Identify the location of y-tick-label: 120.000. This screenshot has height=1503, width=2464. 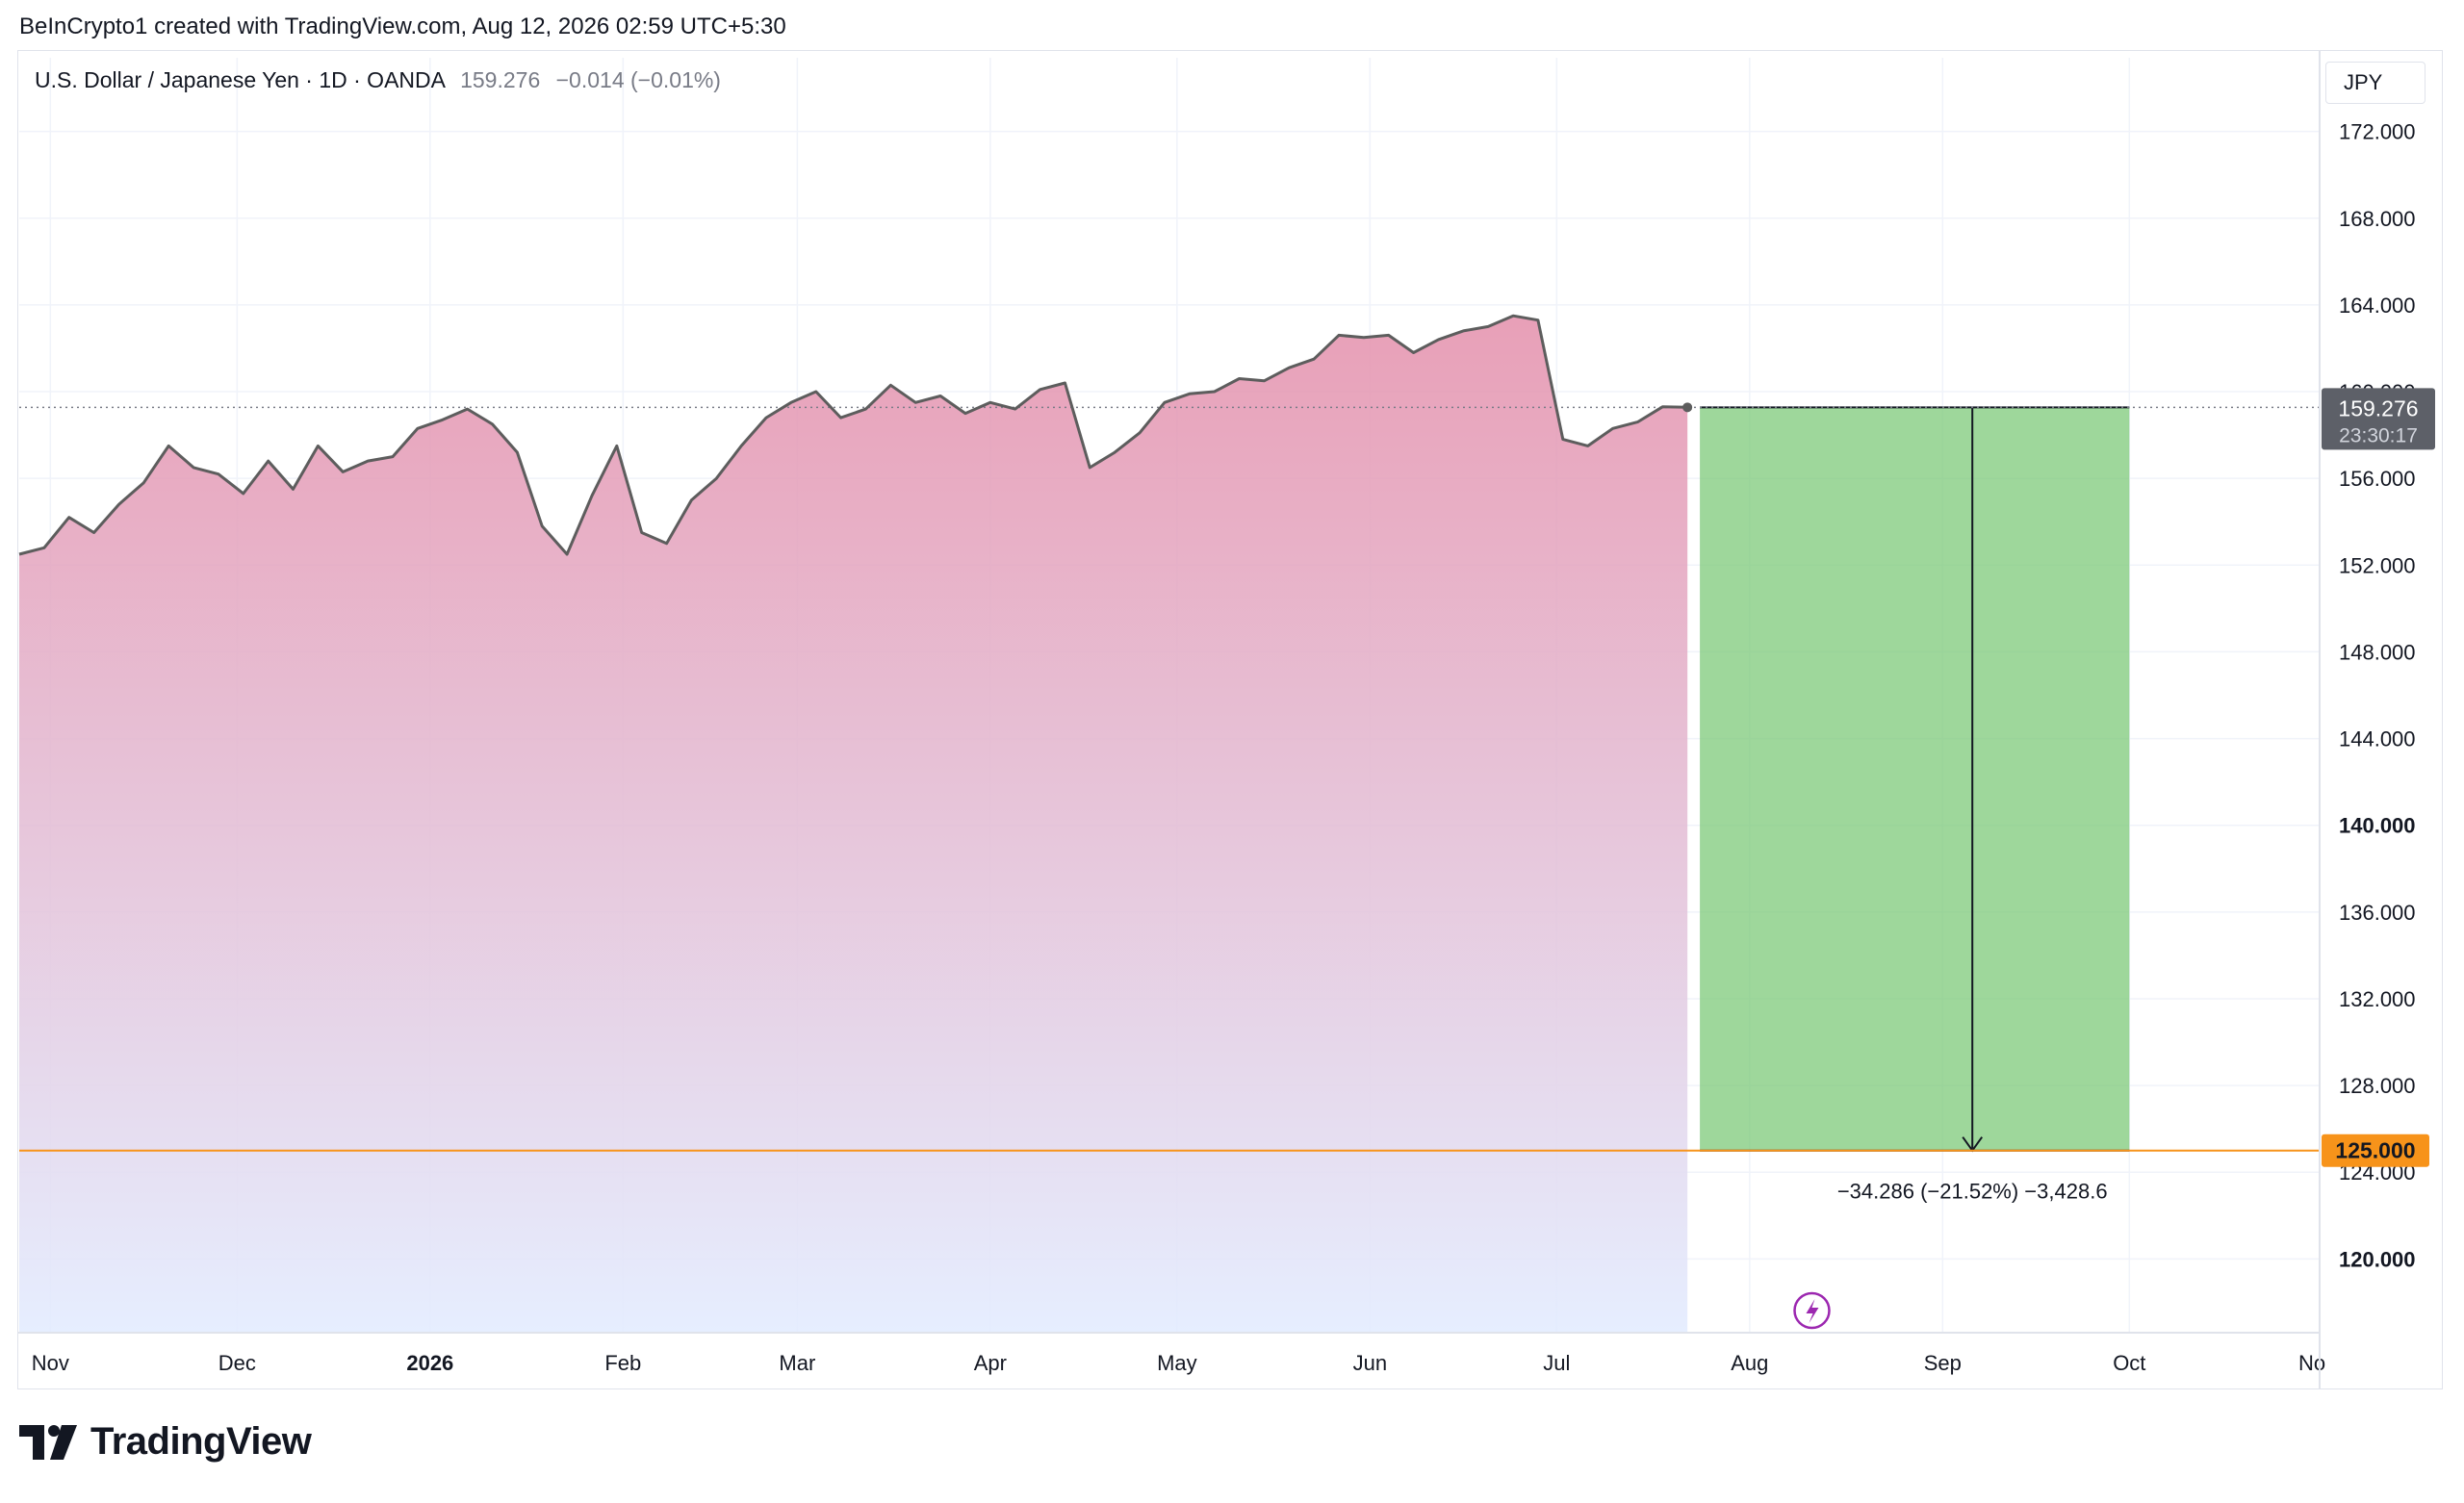
(2377, 1259).